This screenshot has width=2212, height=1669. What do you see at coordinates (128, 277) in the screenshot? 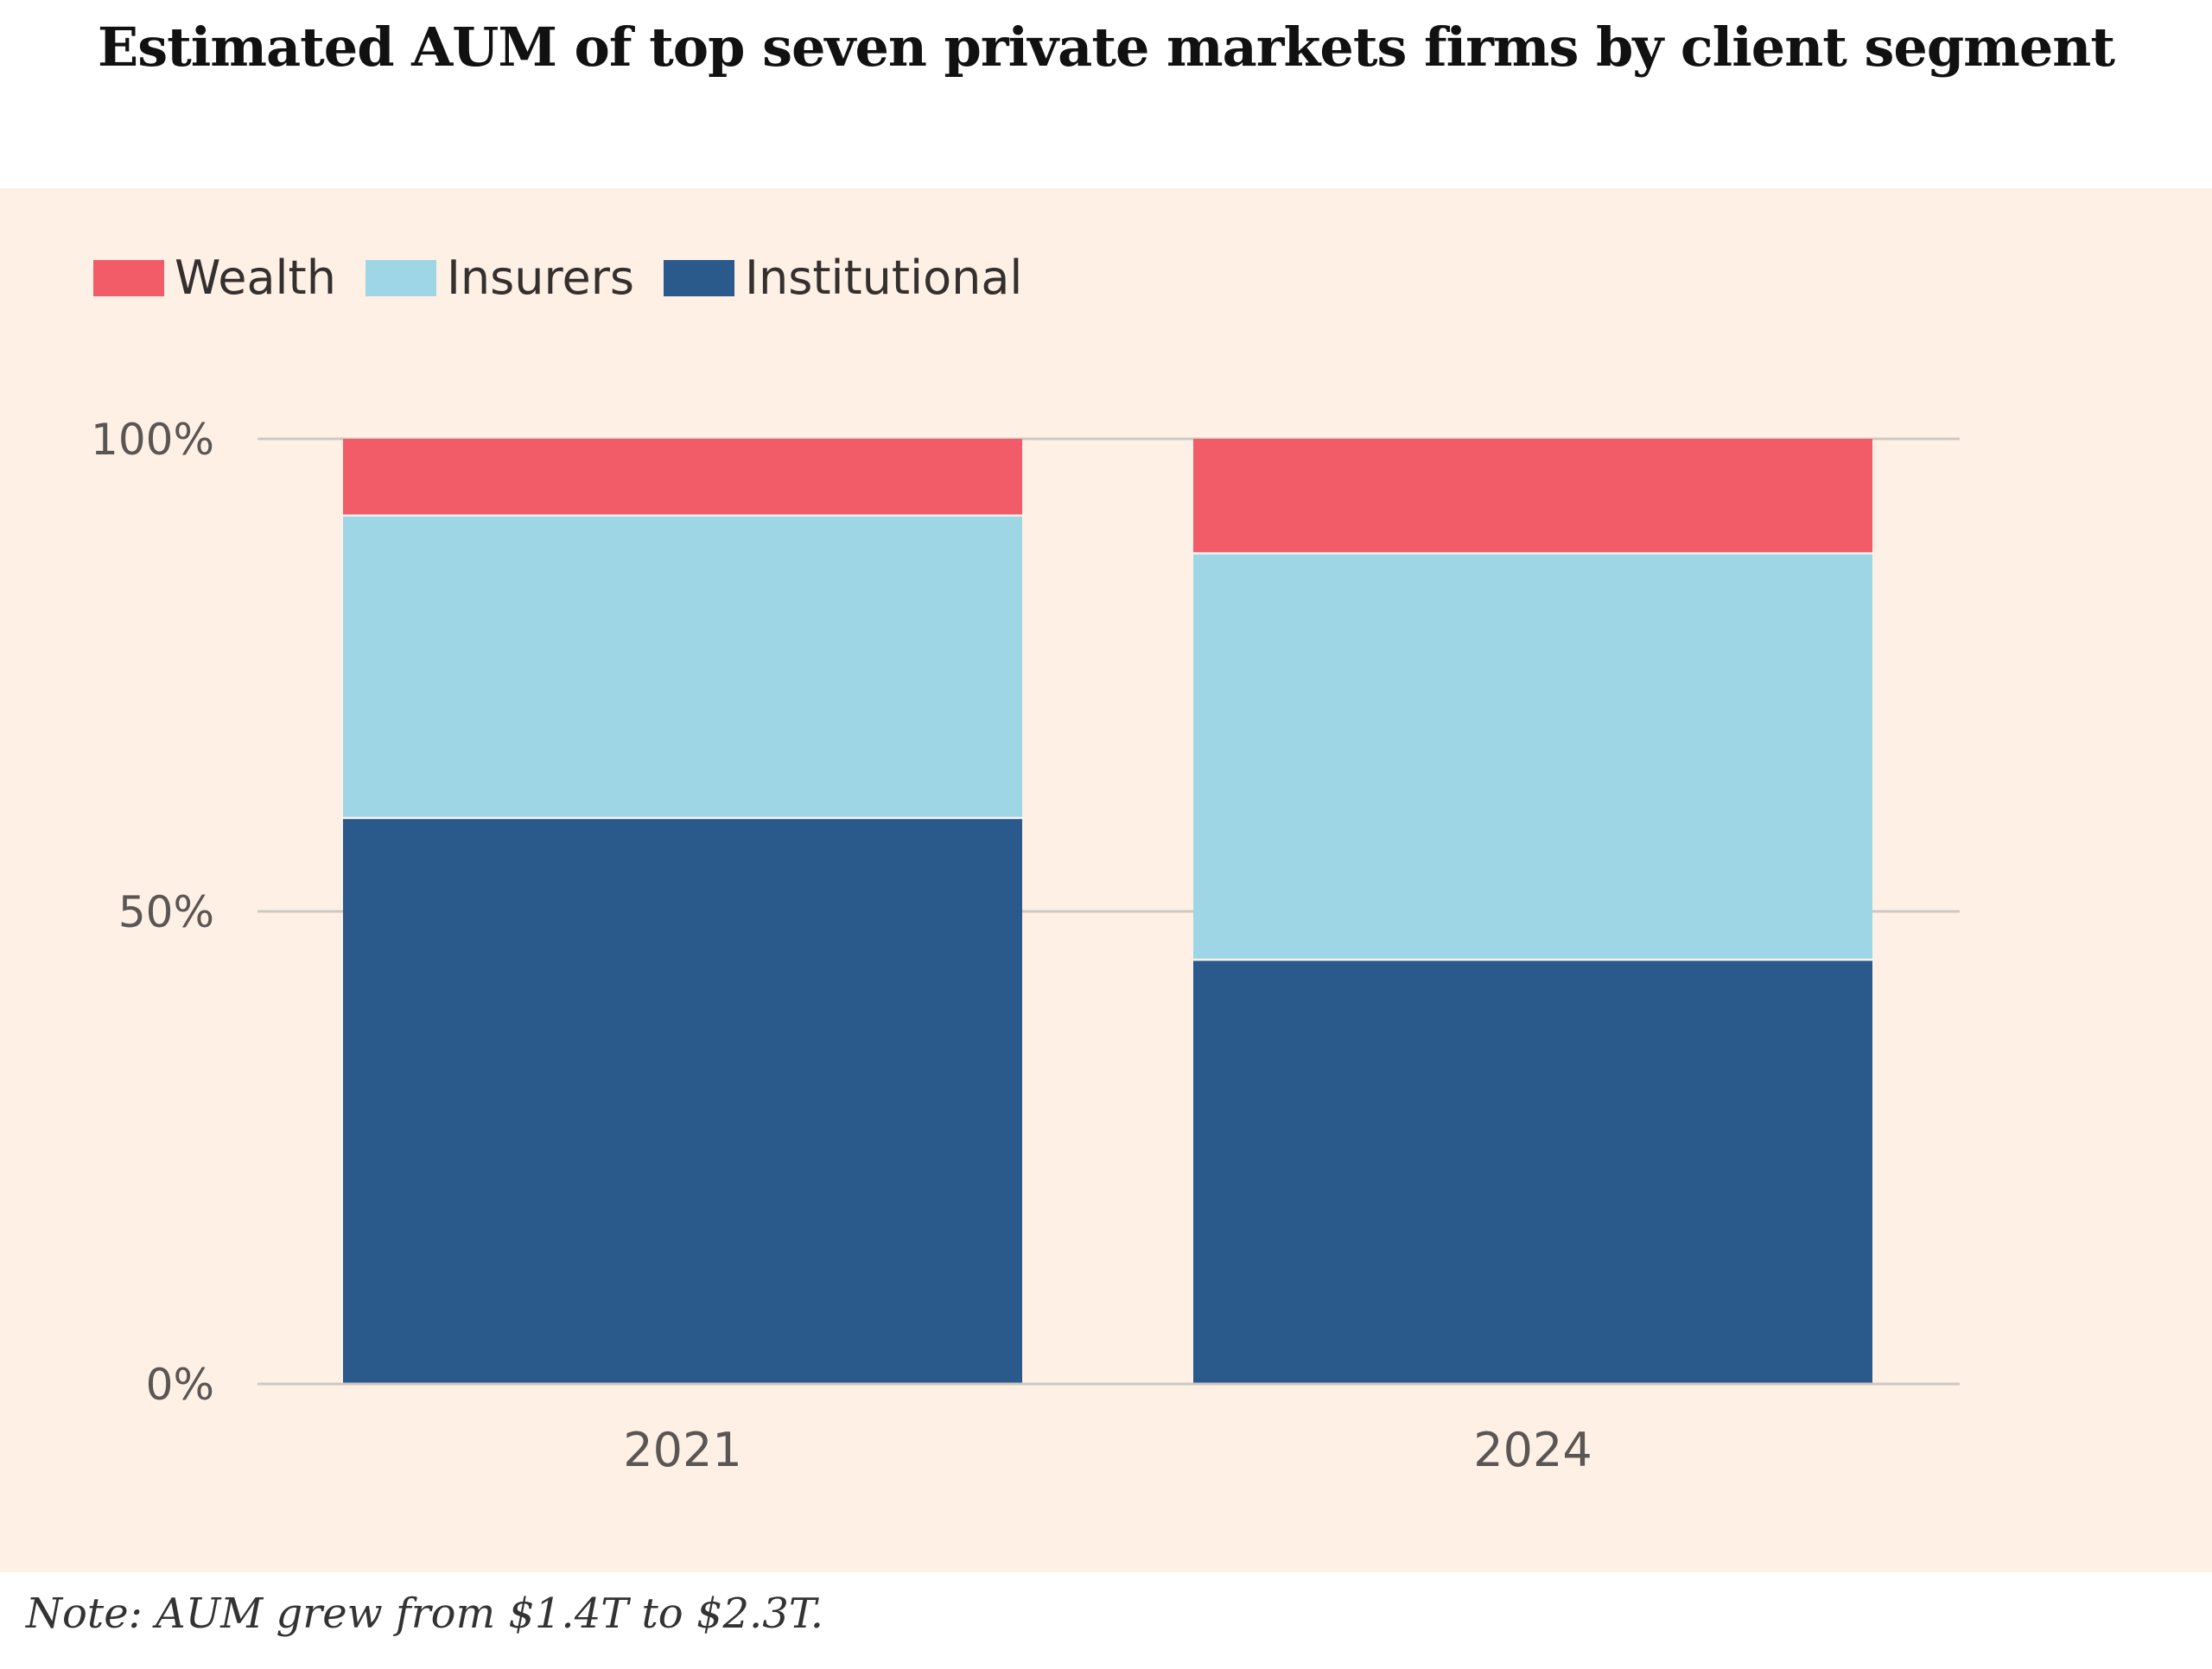
I see `legend-swatch-wealth` at bounding box center [128, 277].